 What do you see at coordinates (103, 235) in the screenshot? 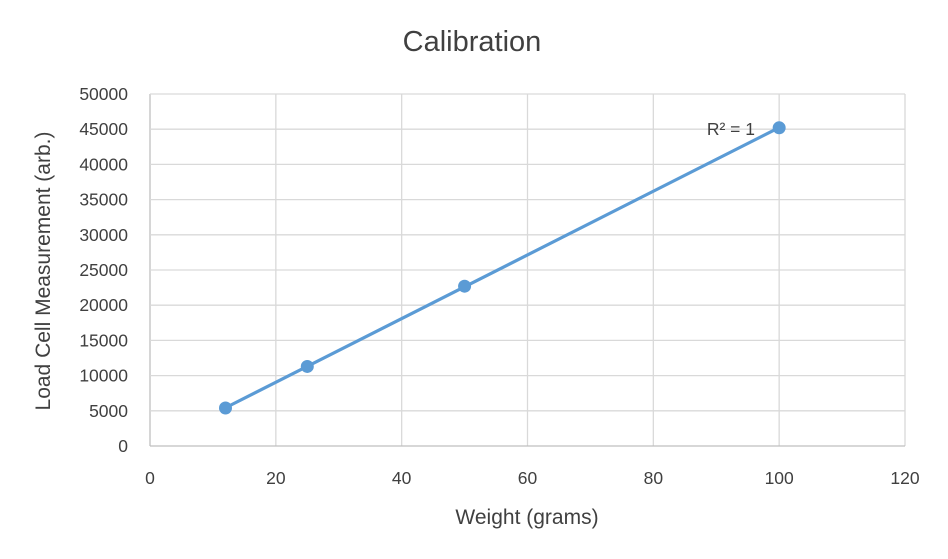
I see `y-tick-label: 30000` at bounding box center [103, 235].